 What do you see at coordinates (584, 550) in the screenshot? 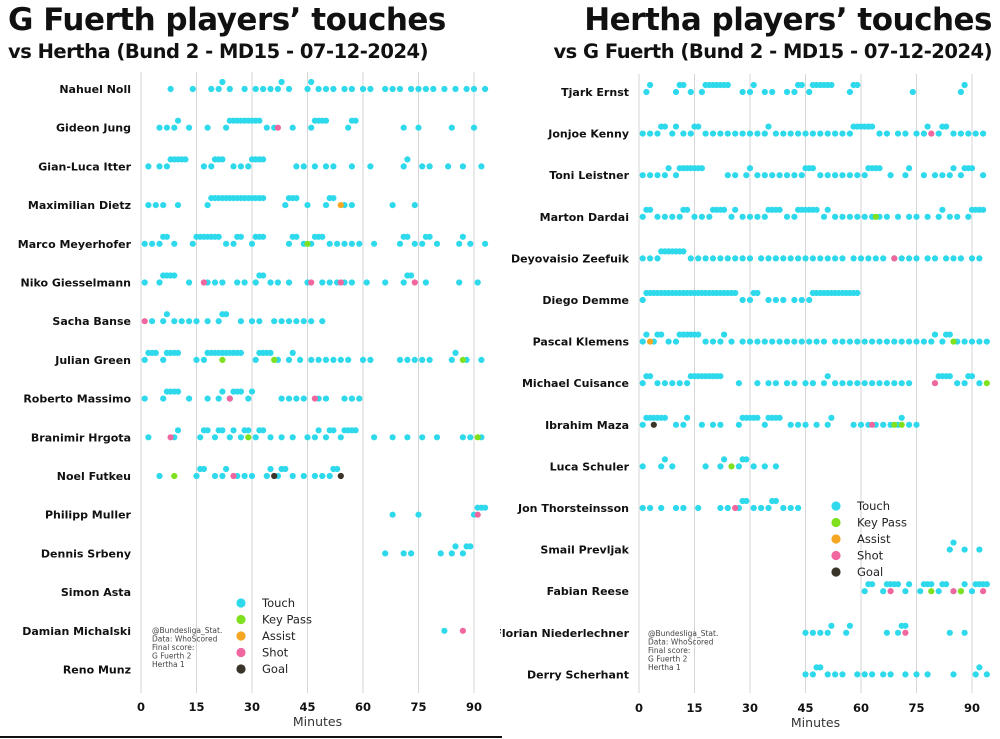
I see `player-label: Smail Prevljak` at bounding box center [584, 550].